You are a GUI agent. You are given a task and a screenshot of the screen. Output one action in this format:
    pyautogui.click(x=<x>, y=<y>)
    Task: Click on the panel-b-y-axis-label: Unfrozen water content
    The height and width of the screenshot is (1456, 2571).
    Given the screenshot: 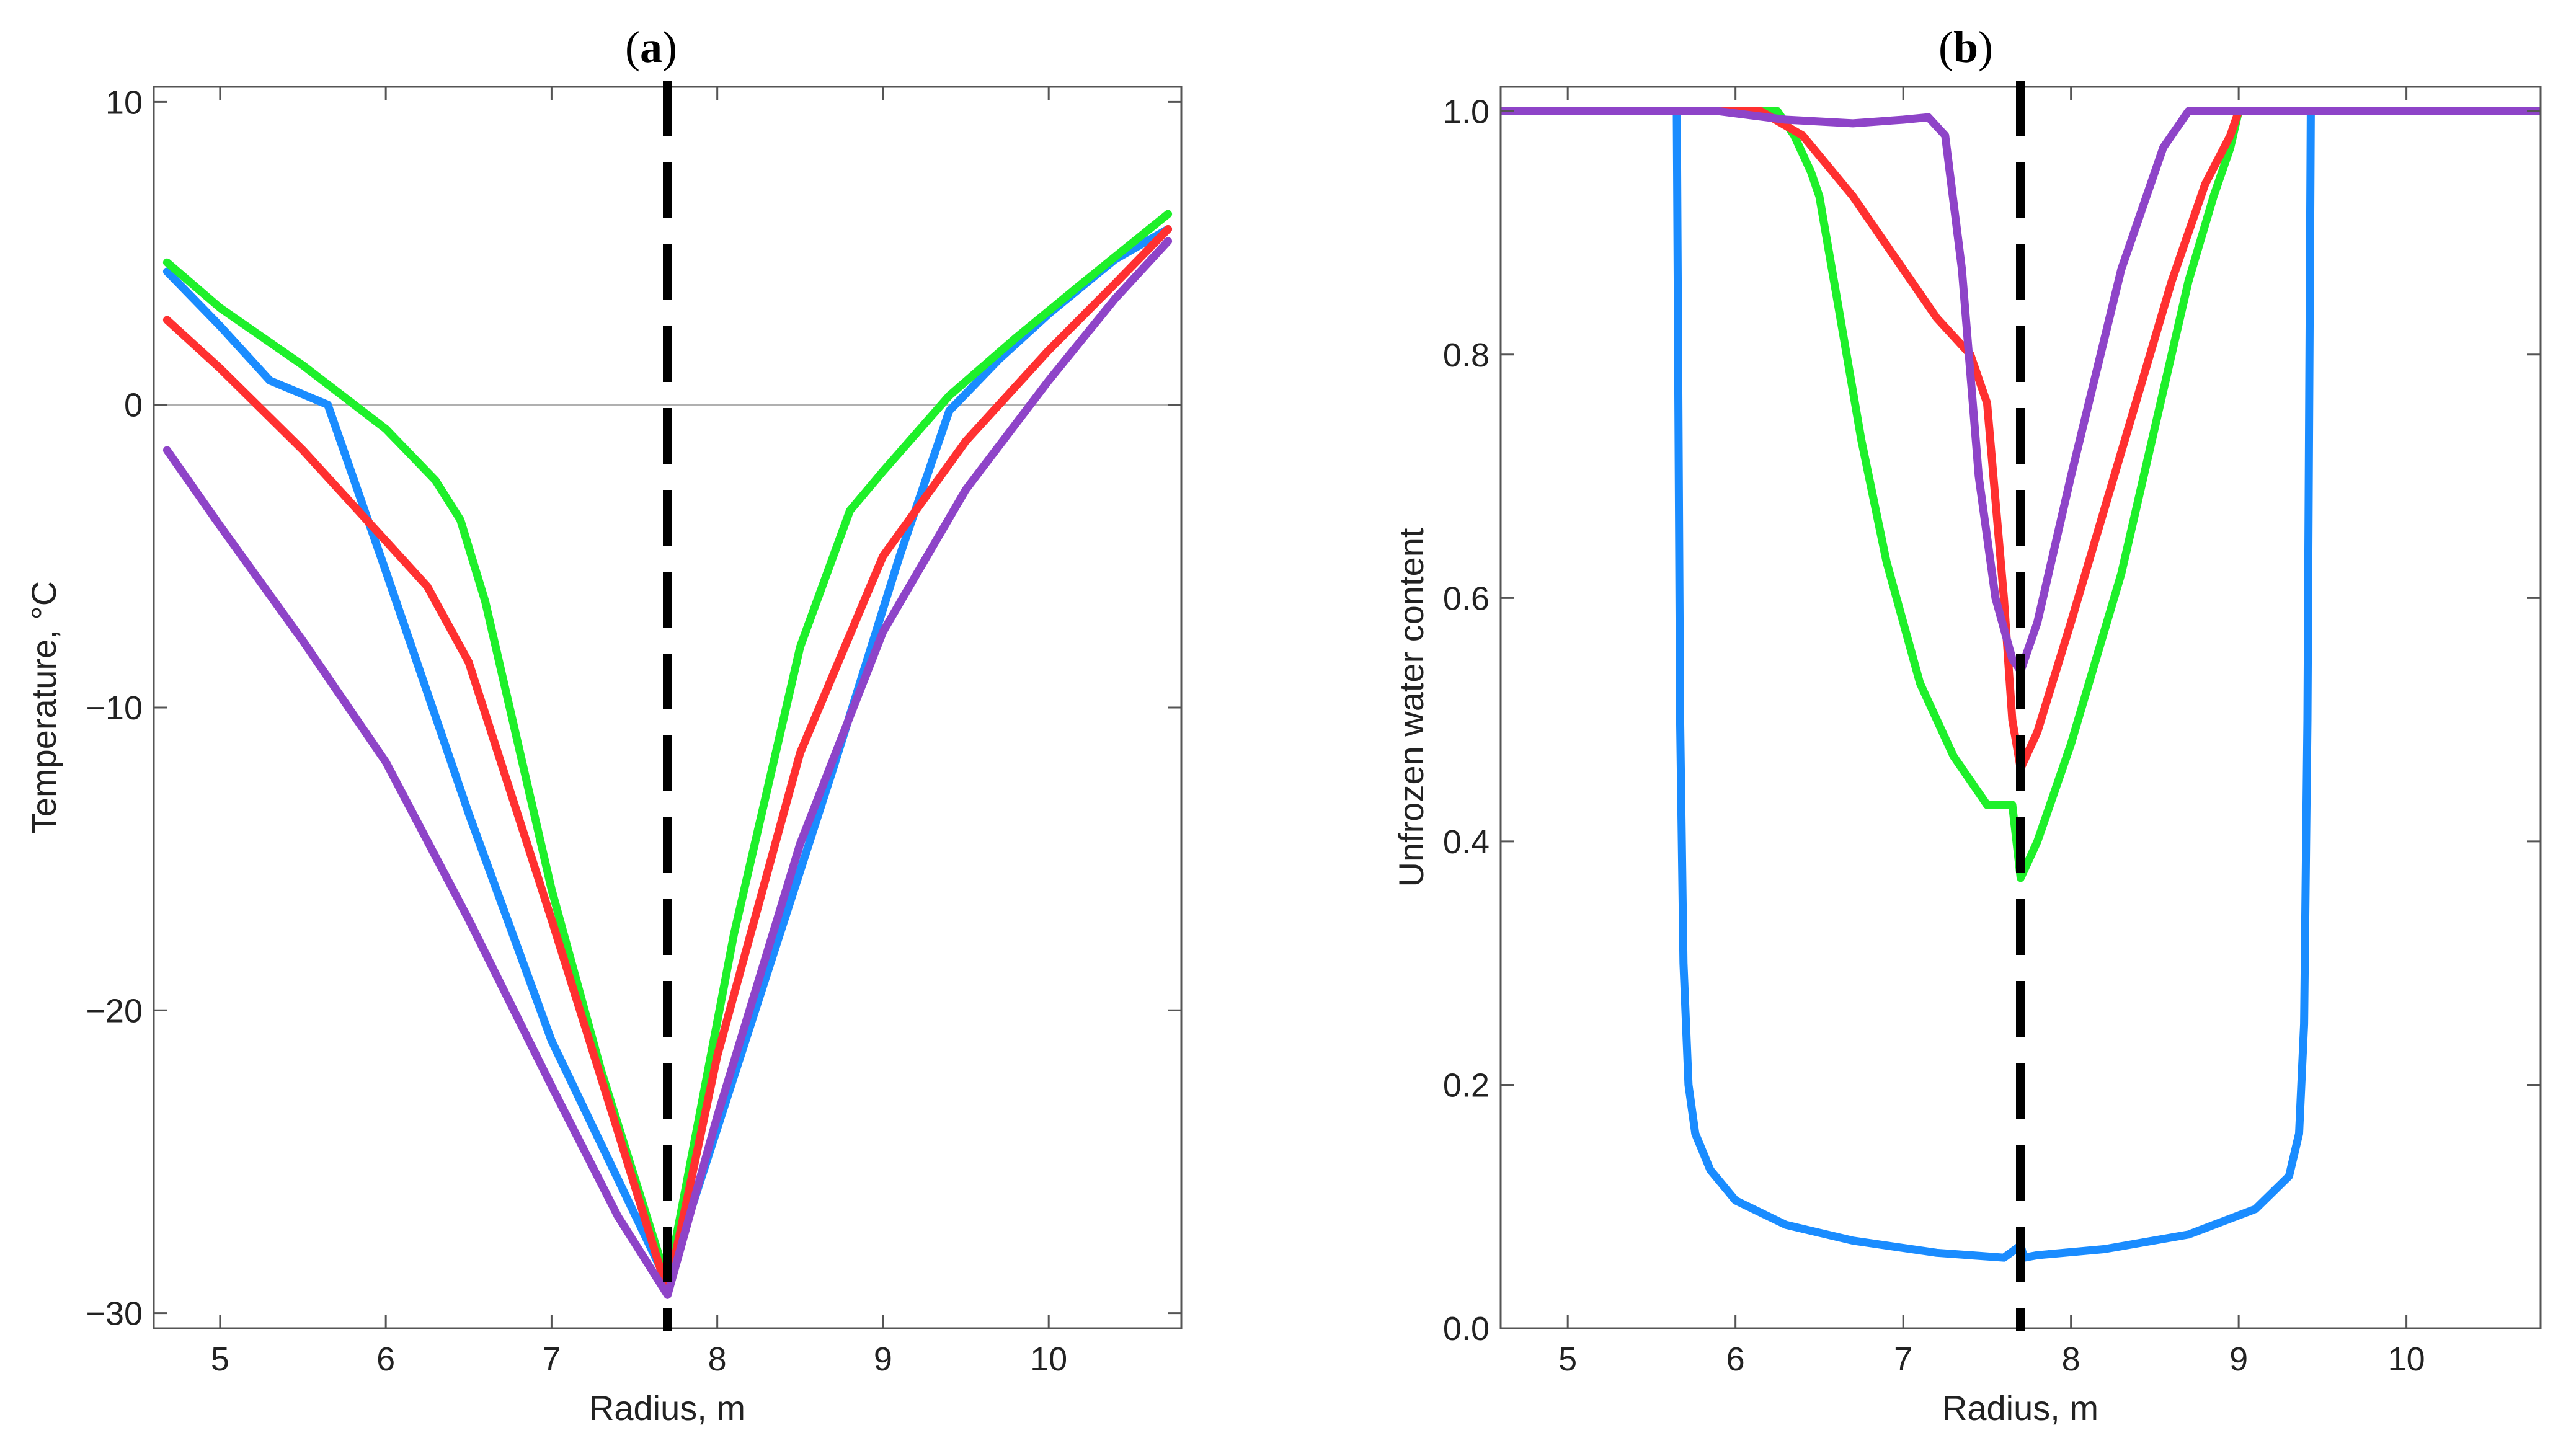 What is the action you would take?
    pyautogui.click(x=1411, y=707)
    